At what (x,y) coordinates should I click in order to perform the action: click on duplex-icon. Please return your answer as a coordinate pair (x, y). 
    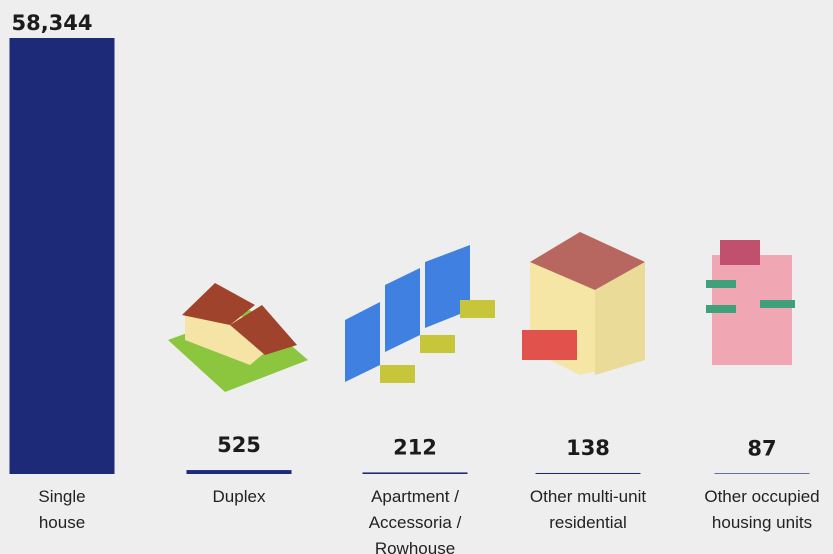
    Looking at the image, I should click on (238, 337).